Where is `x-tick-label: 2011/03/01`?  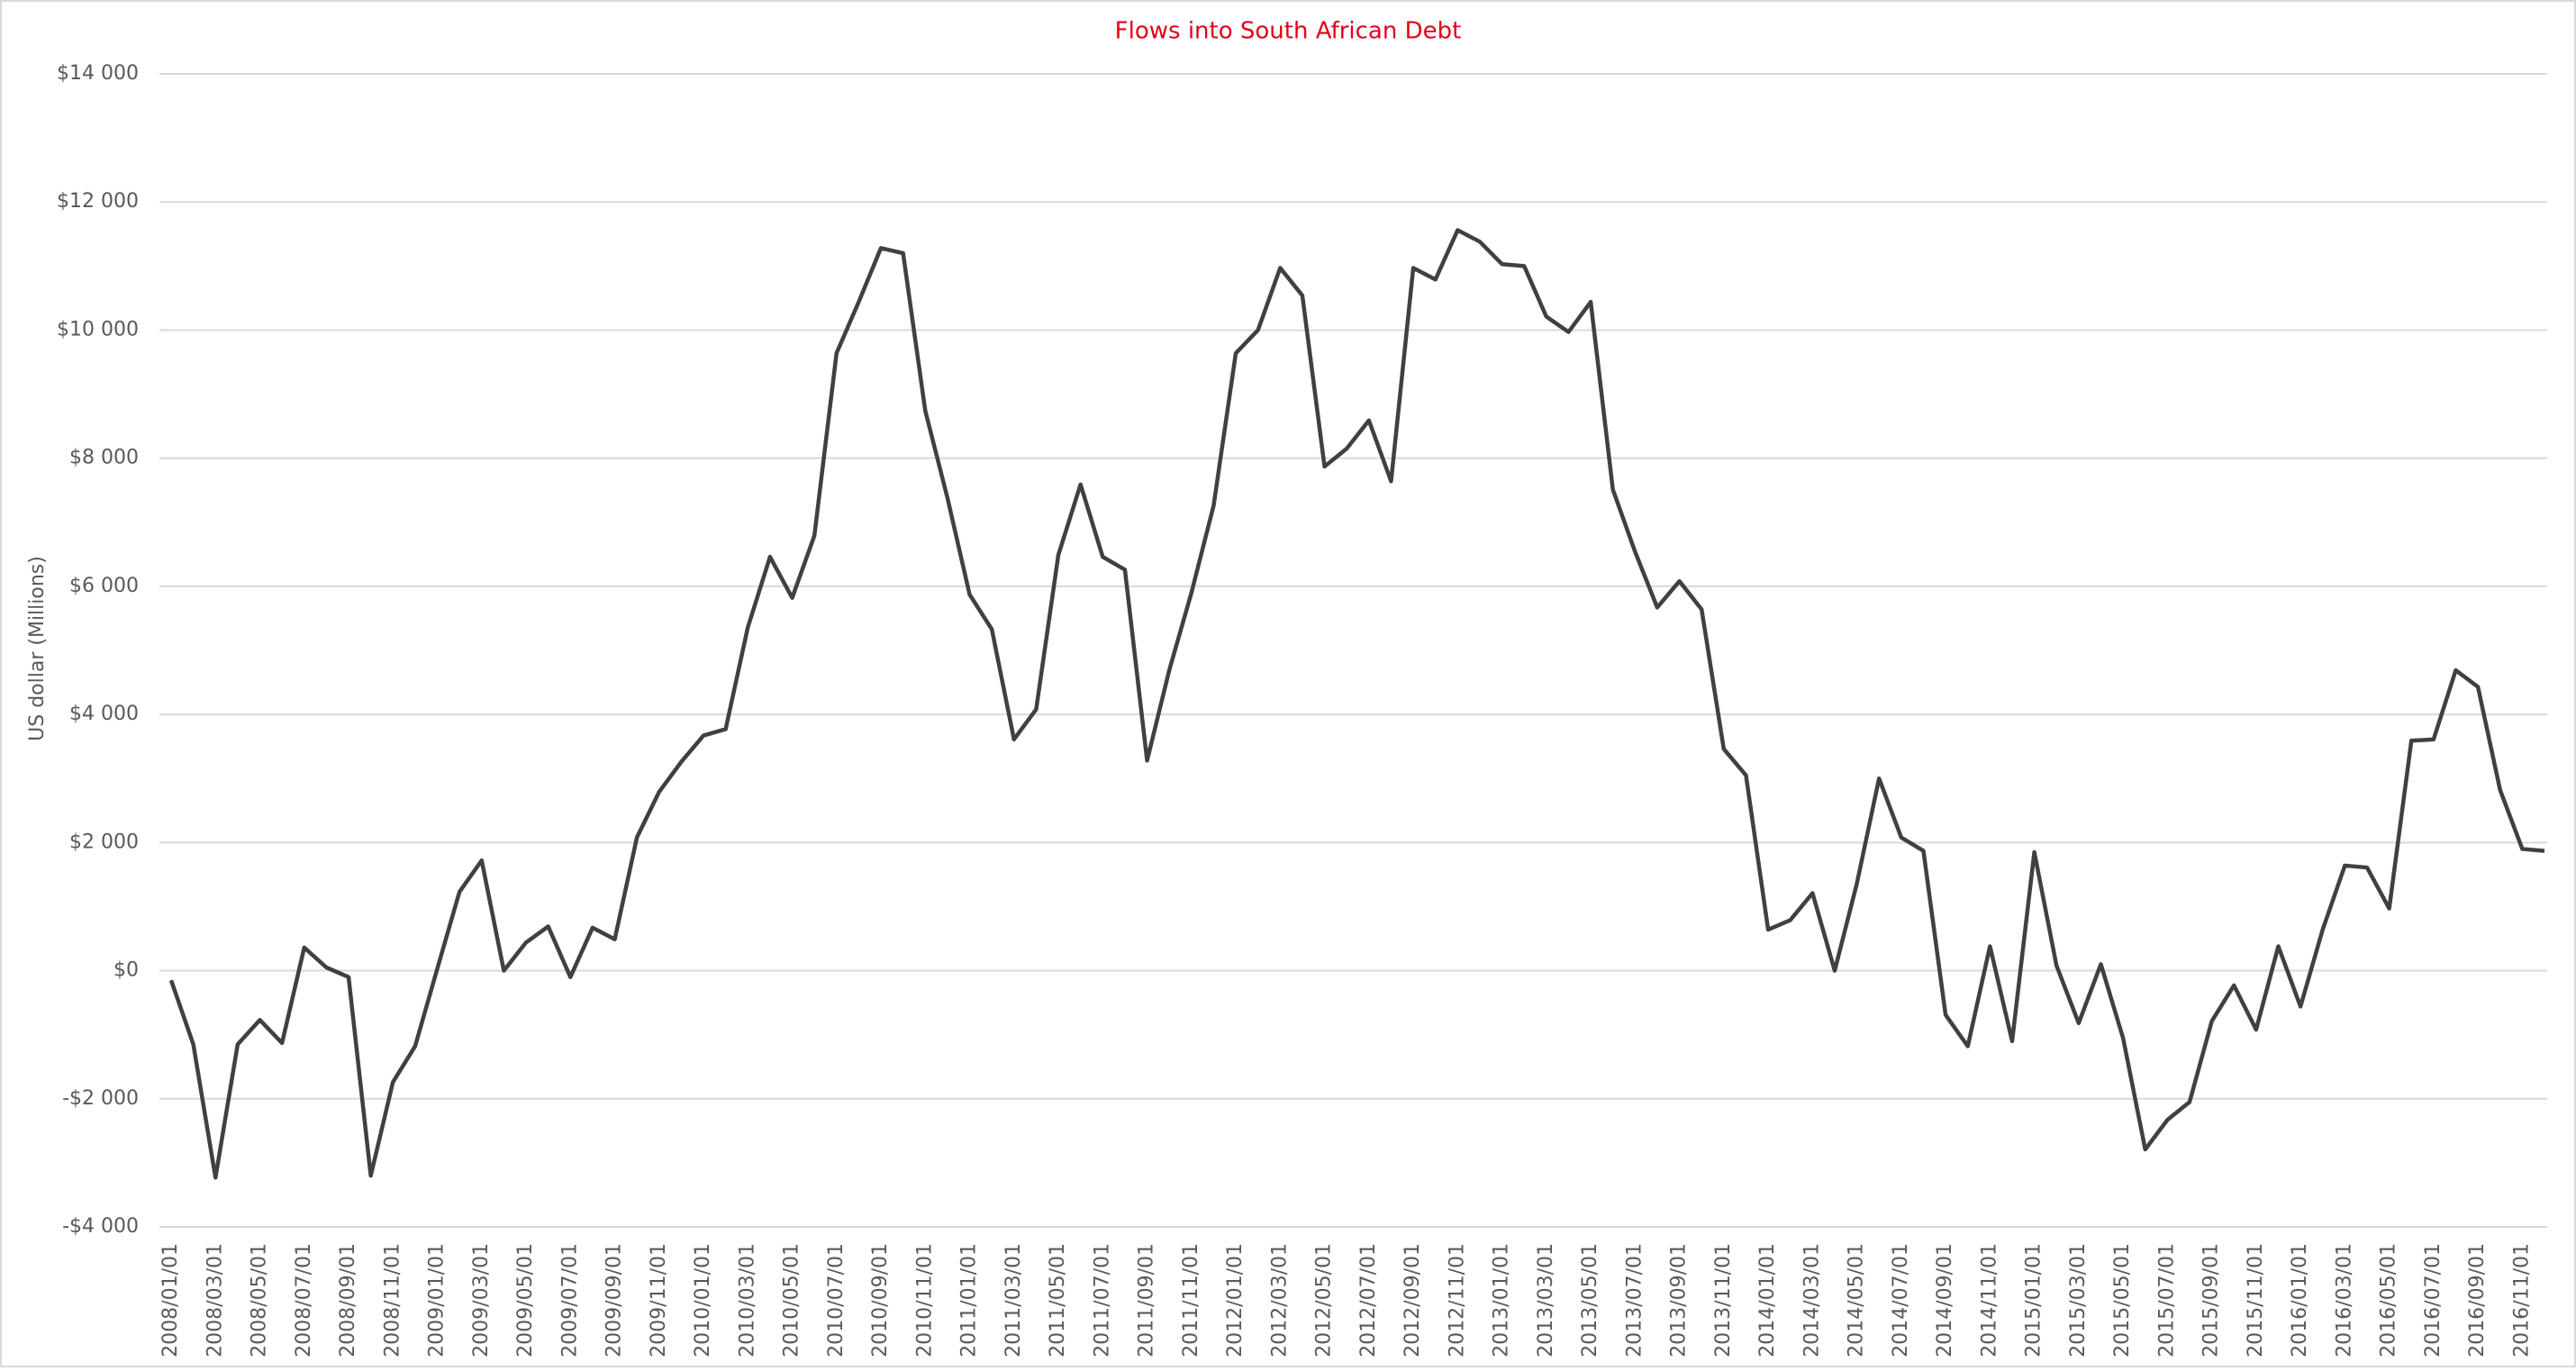 x-tick-label: 2011/03/01 is located at coordinates (1013, 1300).